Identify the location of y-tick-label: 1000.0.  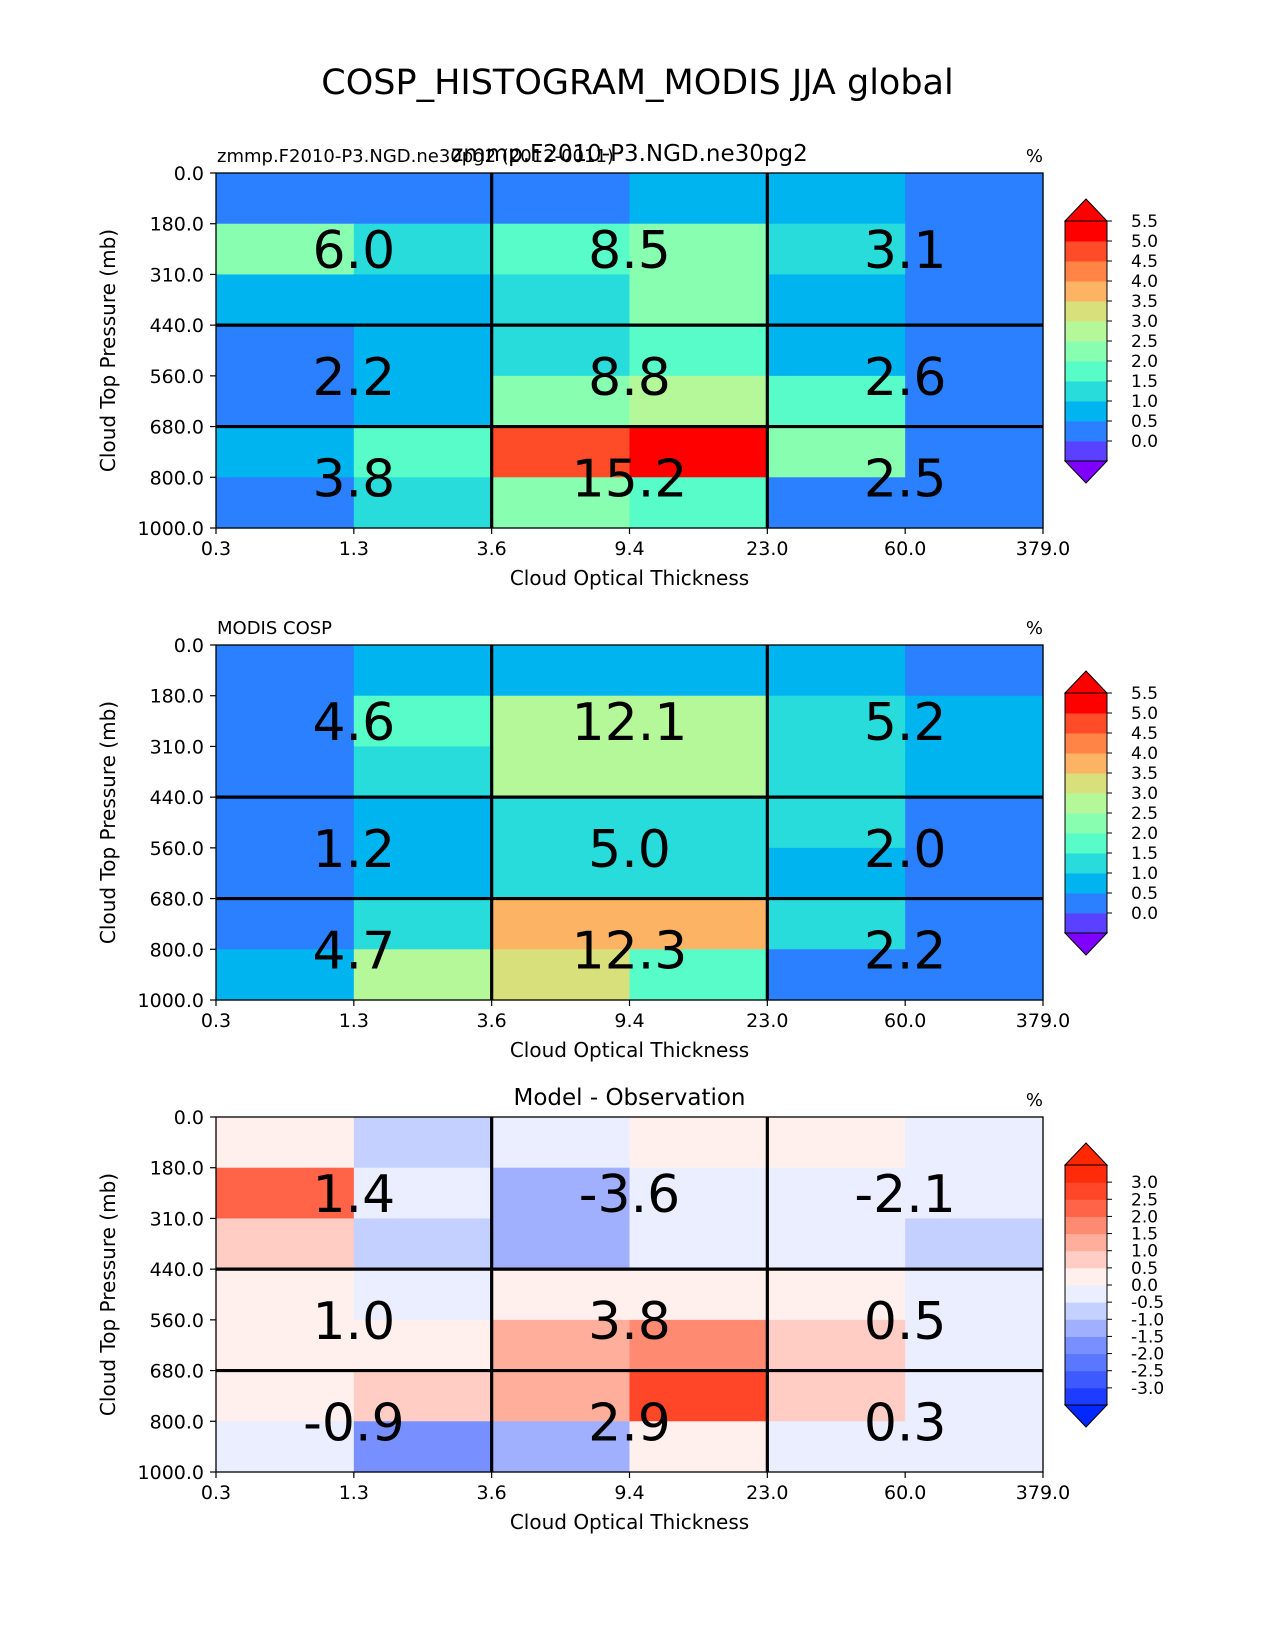
(171, 1473).